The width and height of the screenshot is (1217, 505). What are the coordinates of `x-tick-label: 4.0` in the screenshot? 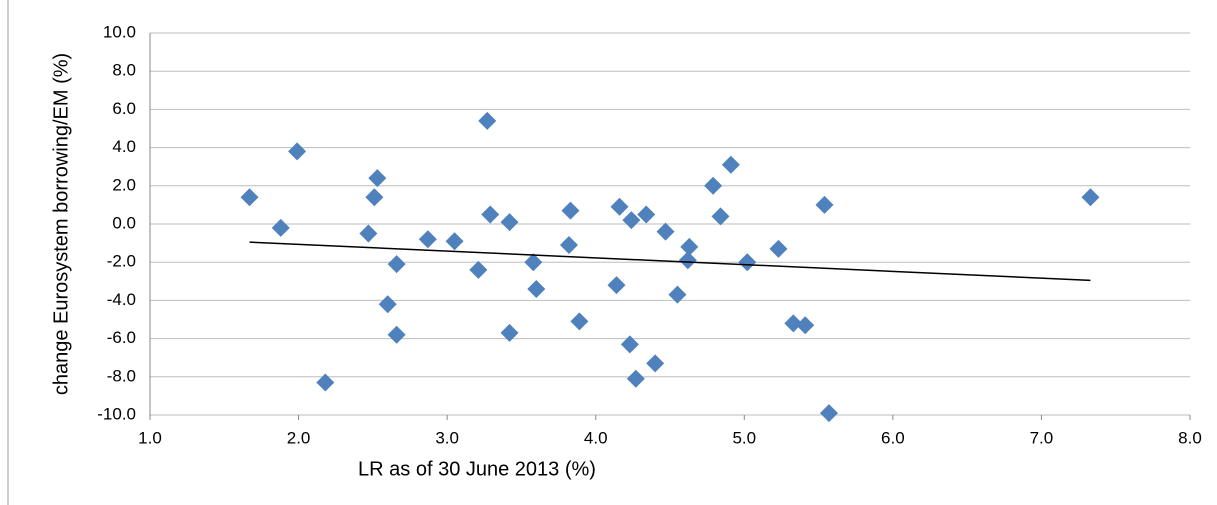 It's located at (596, 437).